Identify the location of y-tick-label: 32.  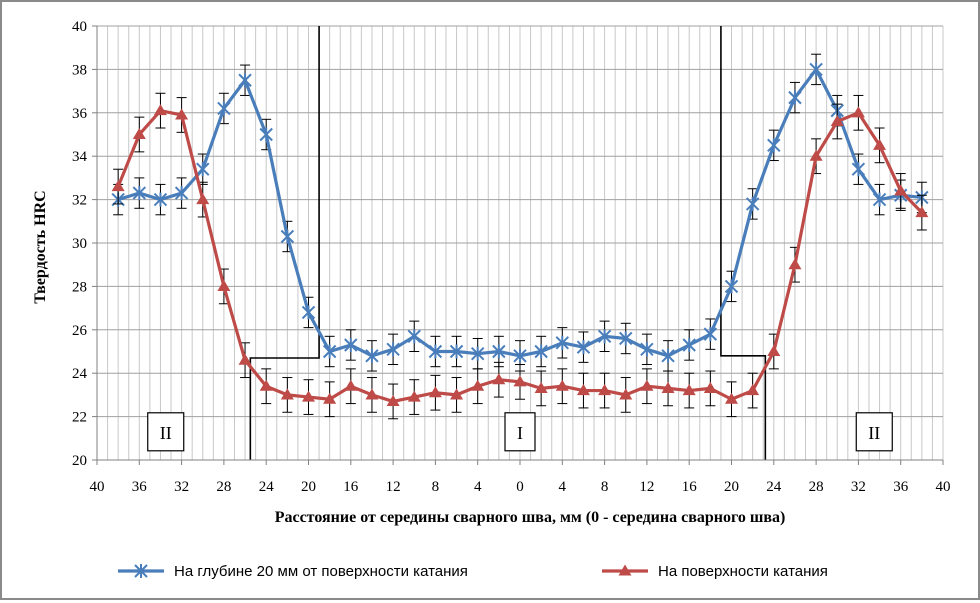
(79, 201).